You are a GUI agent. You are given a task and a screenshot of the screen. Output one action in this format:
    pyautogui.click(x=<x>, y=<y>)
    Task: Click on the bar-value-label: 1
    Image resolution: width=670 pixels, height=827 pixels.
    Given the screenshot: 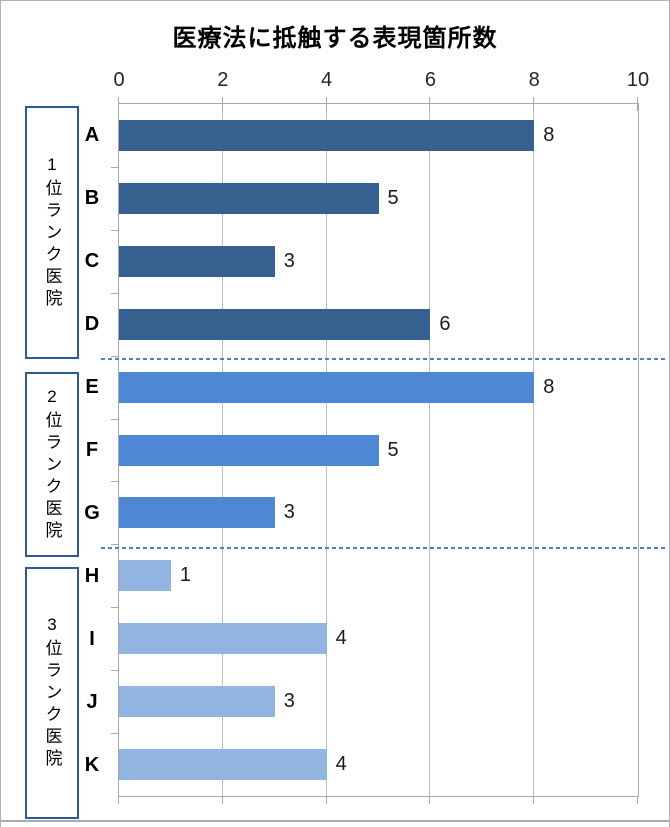 What is the action you would take?
    pyautogui.click(x=185, y=575)
    